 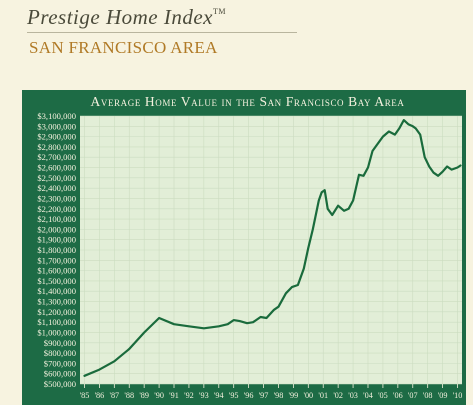 I want to click on y-tick-label: $1,300,000, so click(x=56, y=302).